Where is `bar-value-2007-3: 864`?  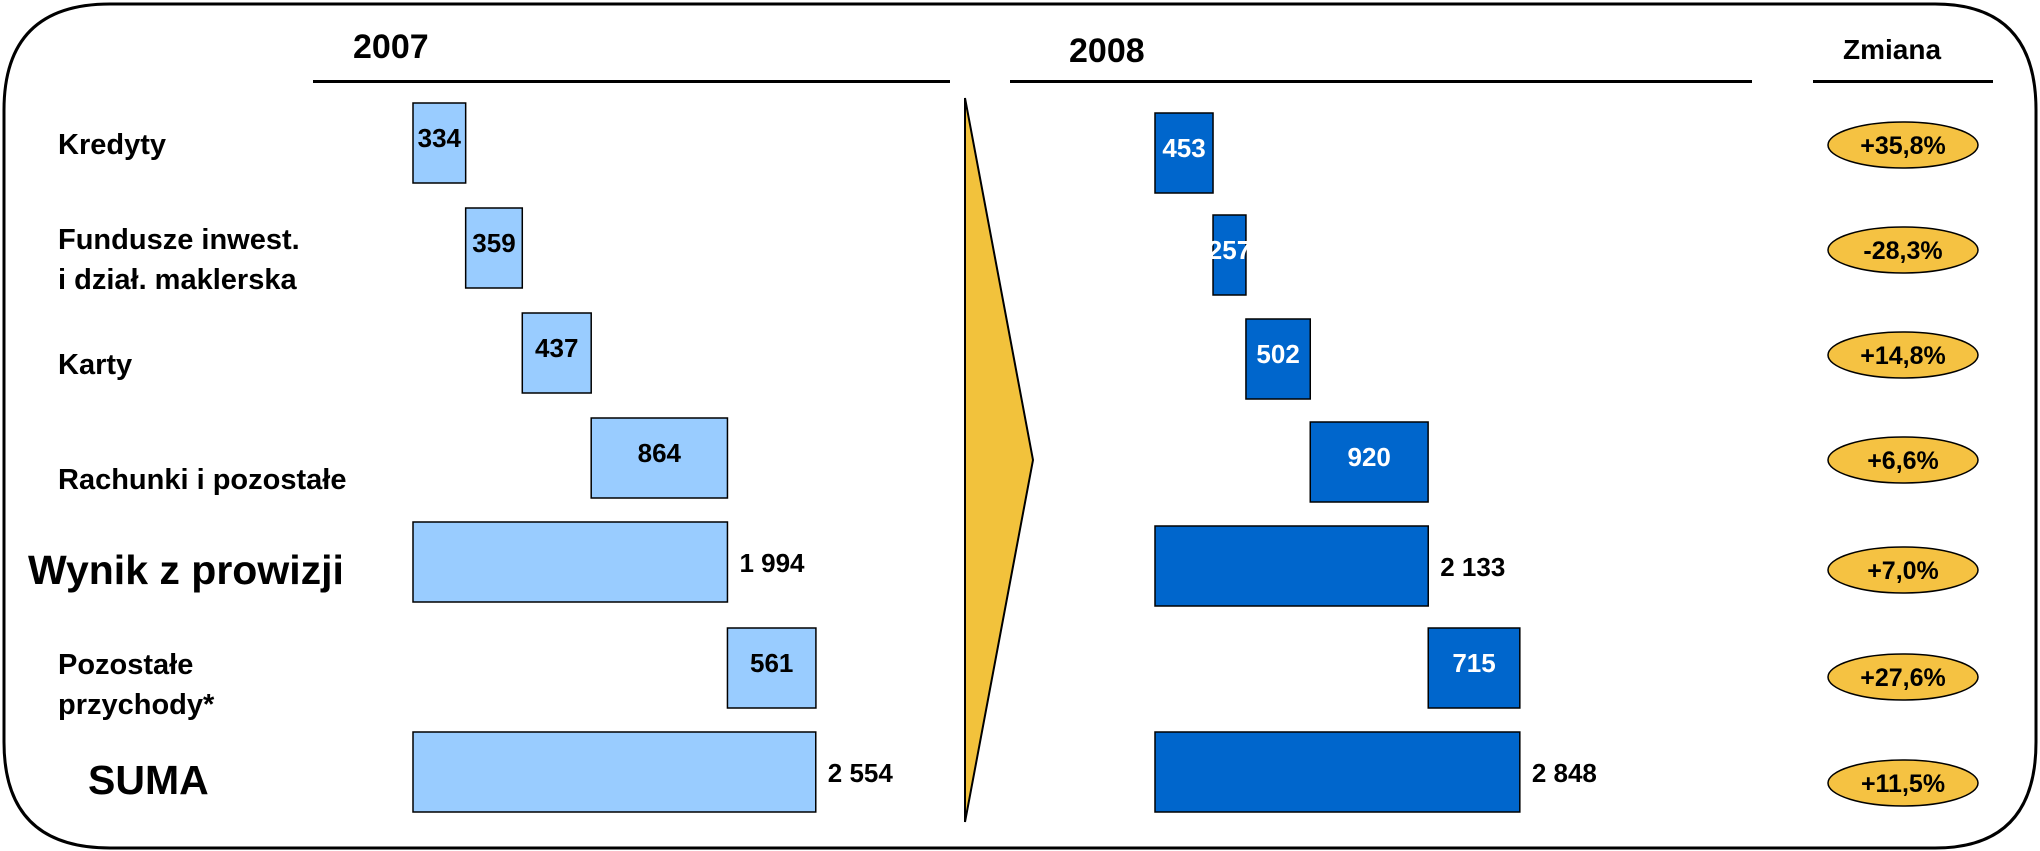 bar-value-2007-3: 864 is located at coordinates (660, 453).